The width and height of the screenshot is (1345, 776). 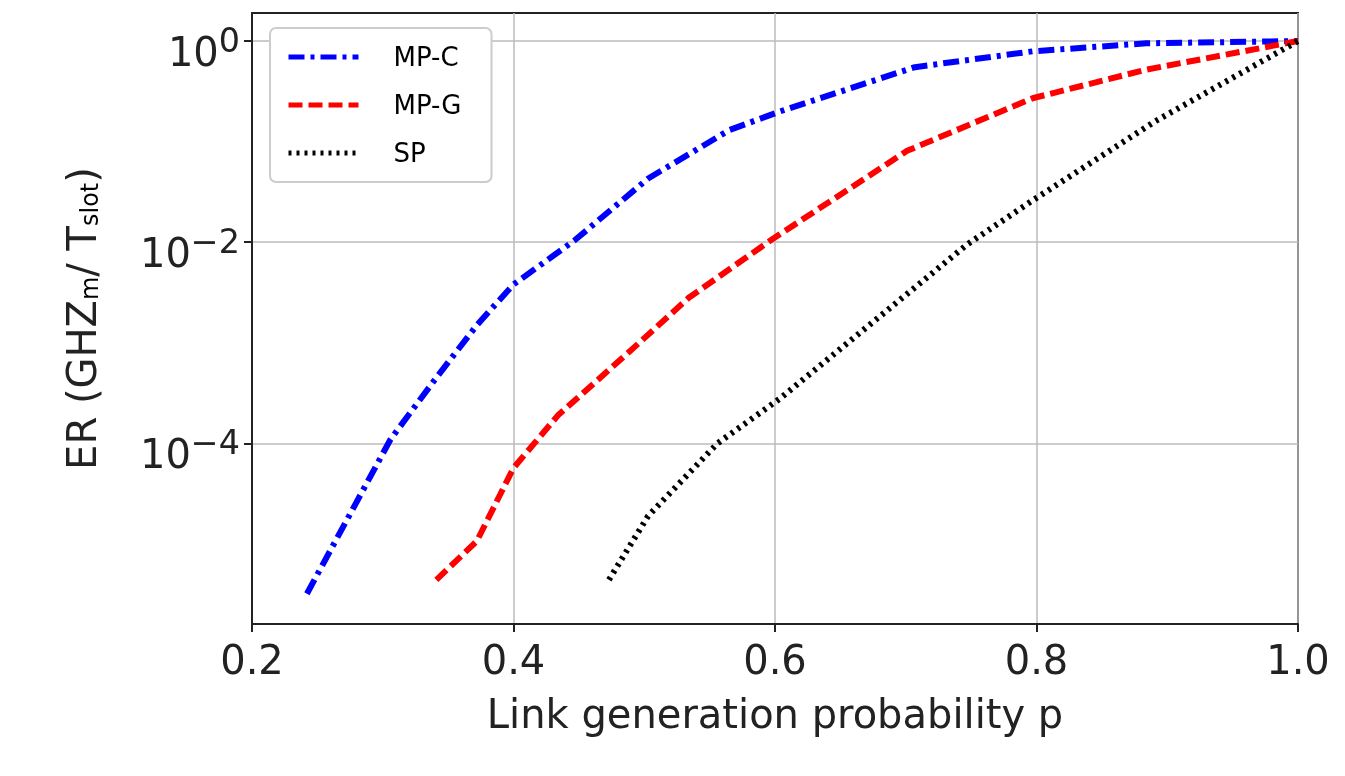 What do you see at coordinates (775, 714) in the screenshot?
I see `x-axis-title: Link generation probability p` at bounding box center [775, 714].